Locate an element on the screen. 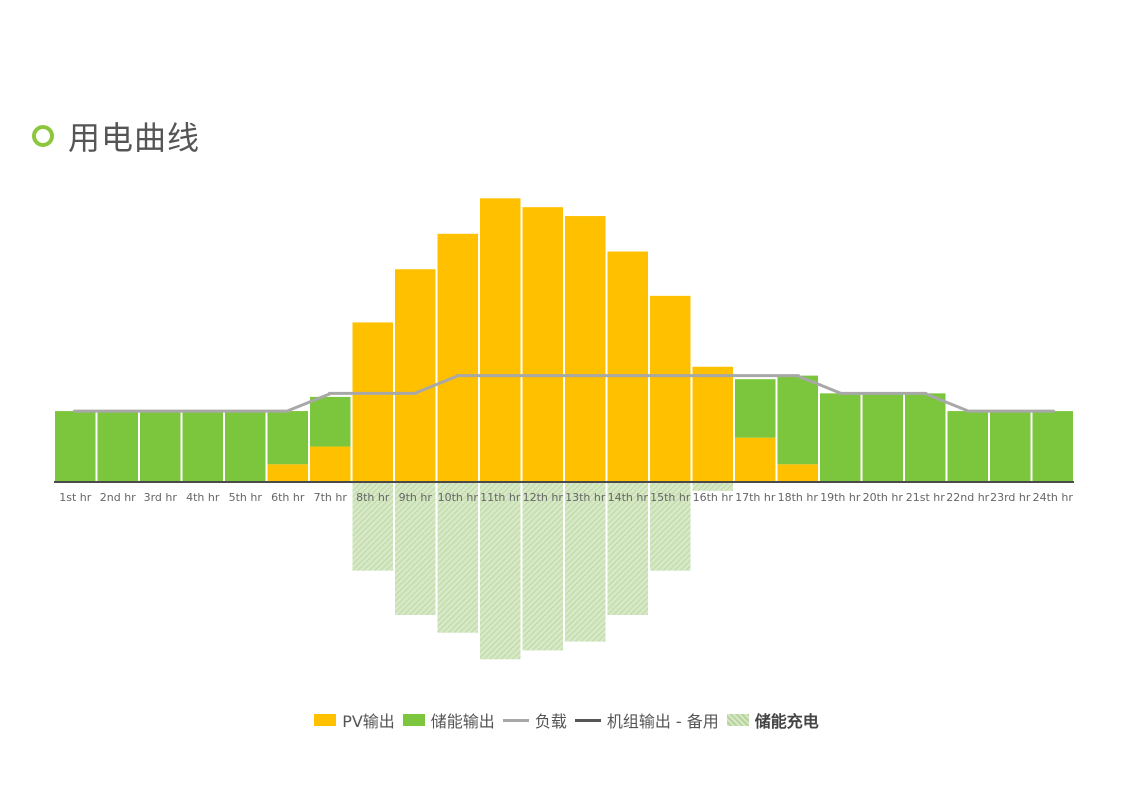 The height and width of the screenshot is (796, 1133). x-tick-label: 2nd hr is located at coordinates (118, 497).